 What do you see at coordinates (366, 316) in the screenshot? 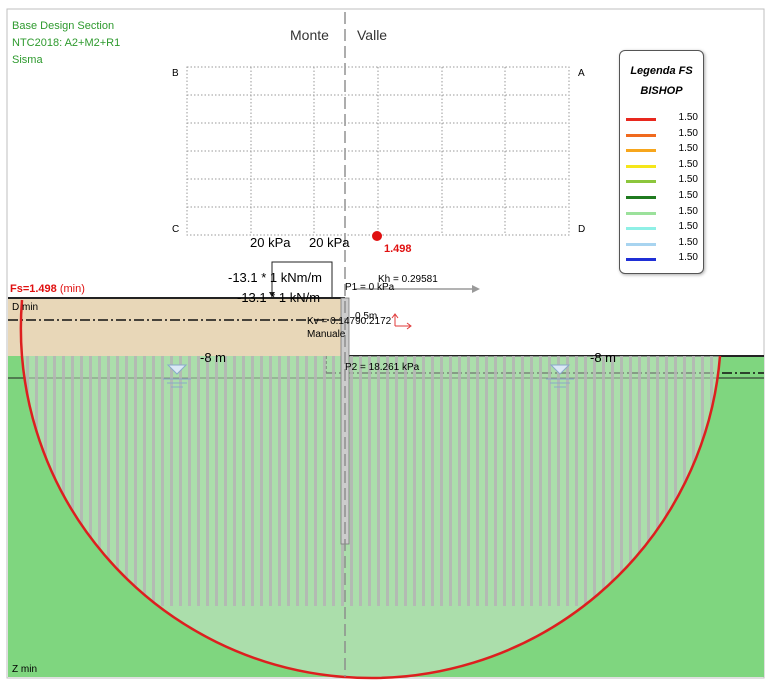
I see `dist-label: 0.5m` at bounding box center [366, 316].